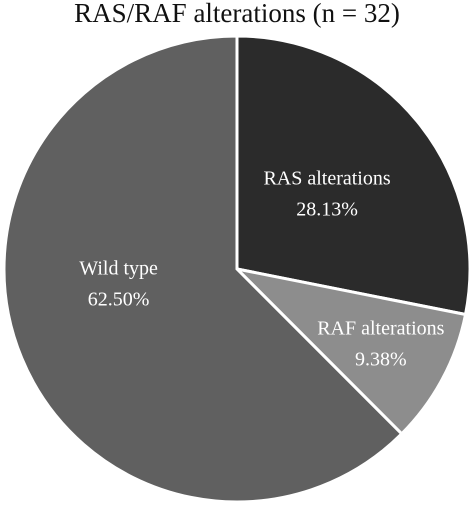 The width and height of the screenshot is (474, 506). Describe the element at coordinates (327, 210) in the screenshot. I see `slice-value-label: 28.13%` at that location.